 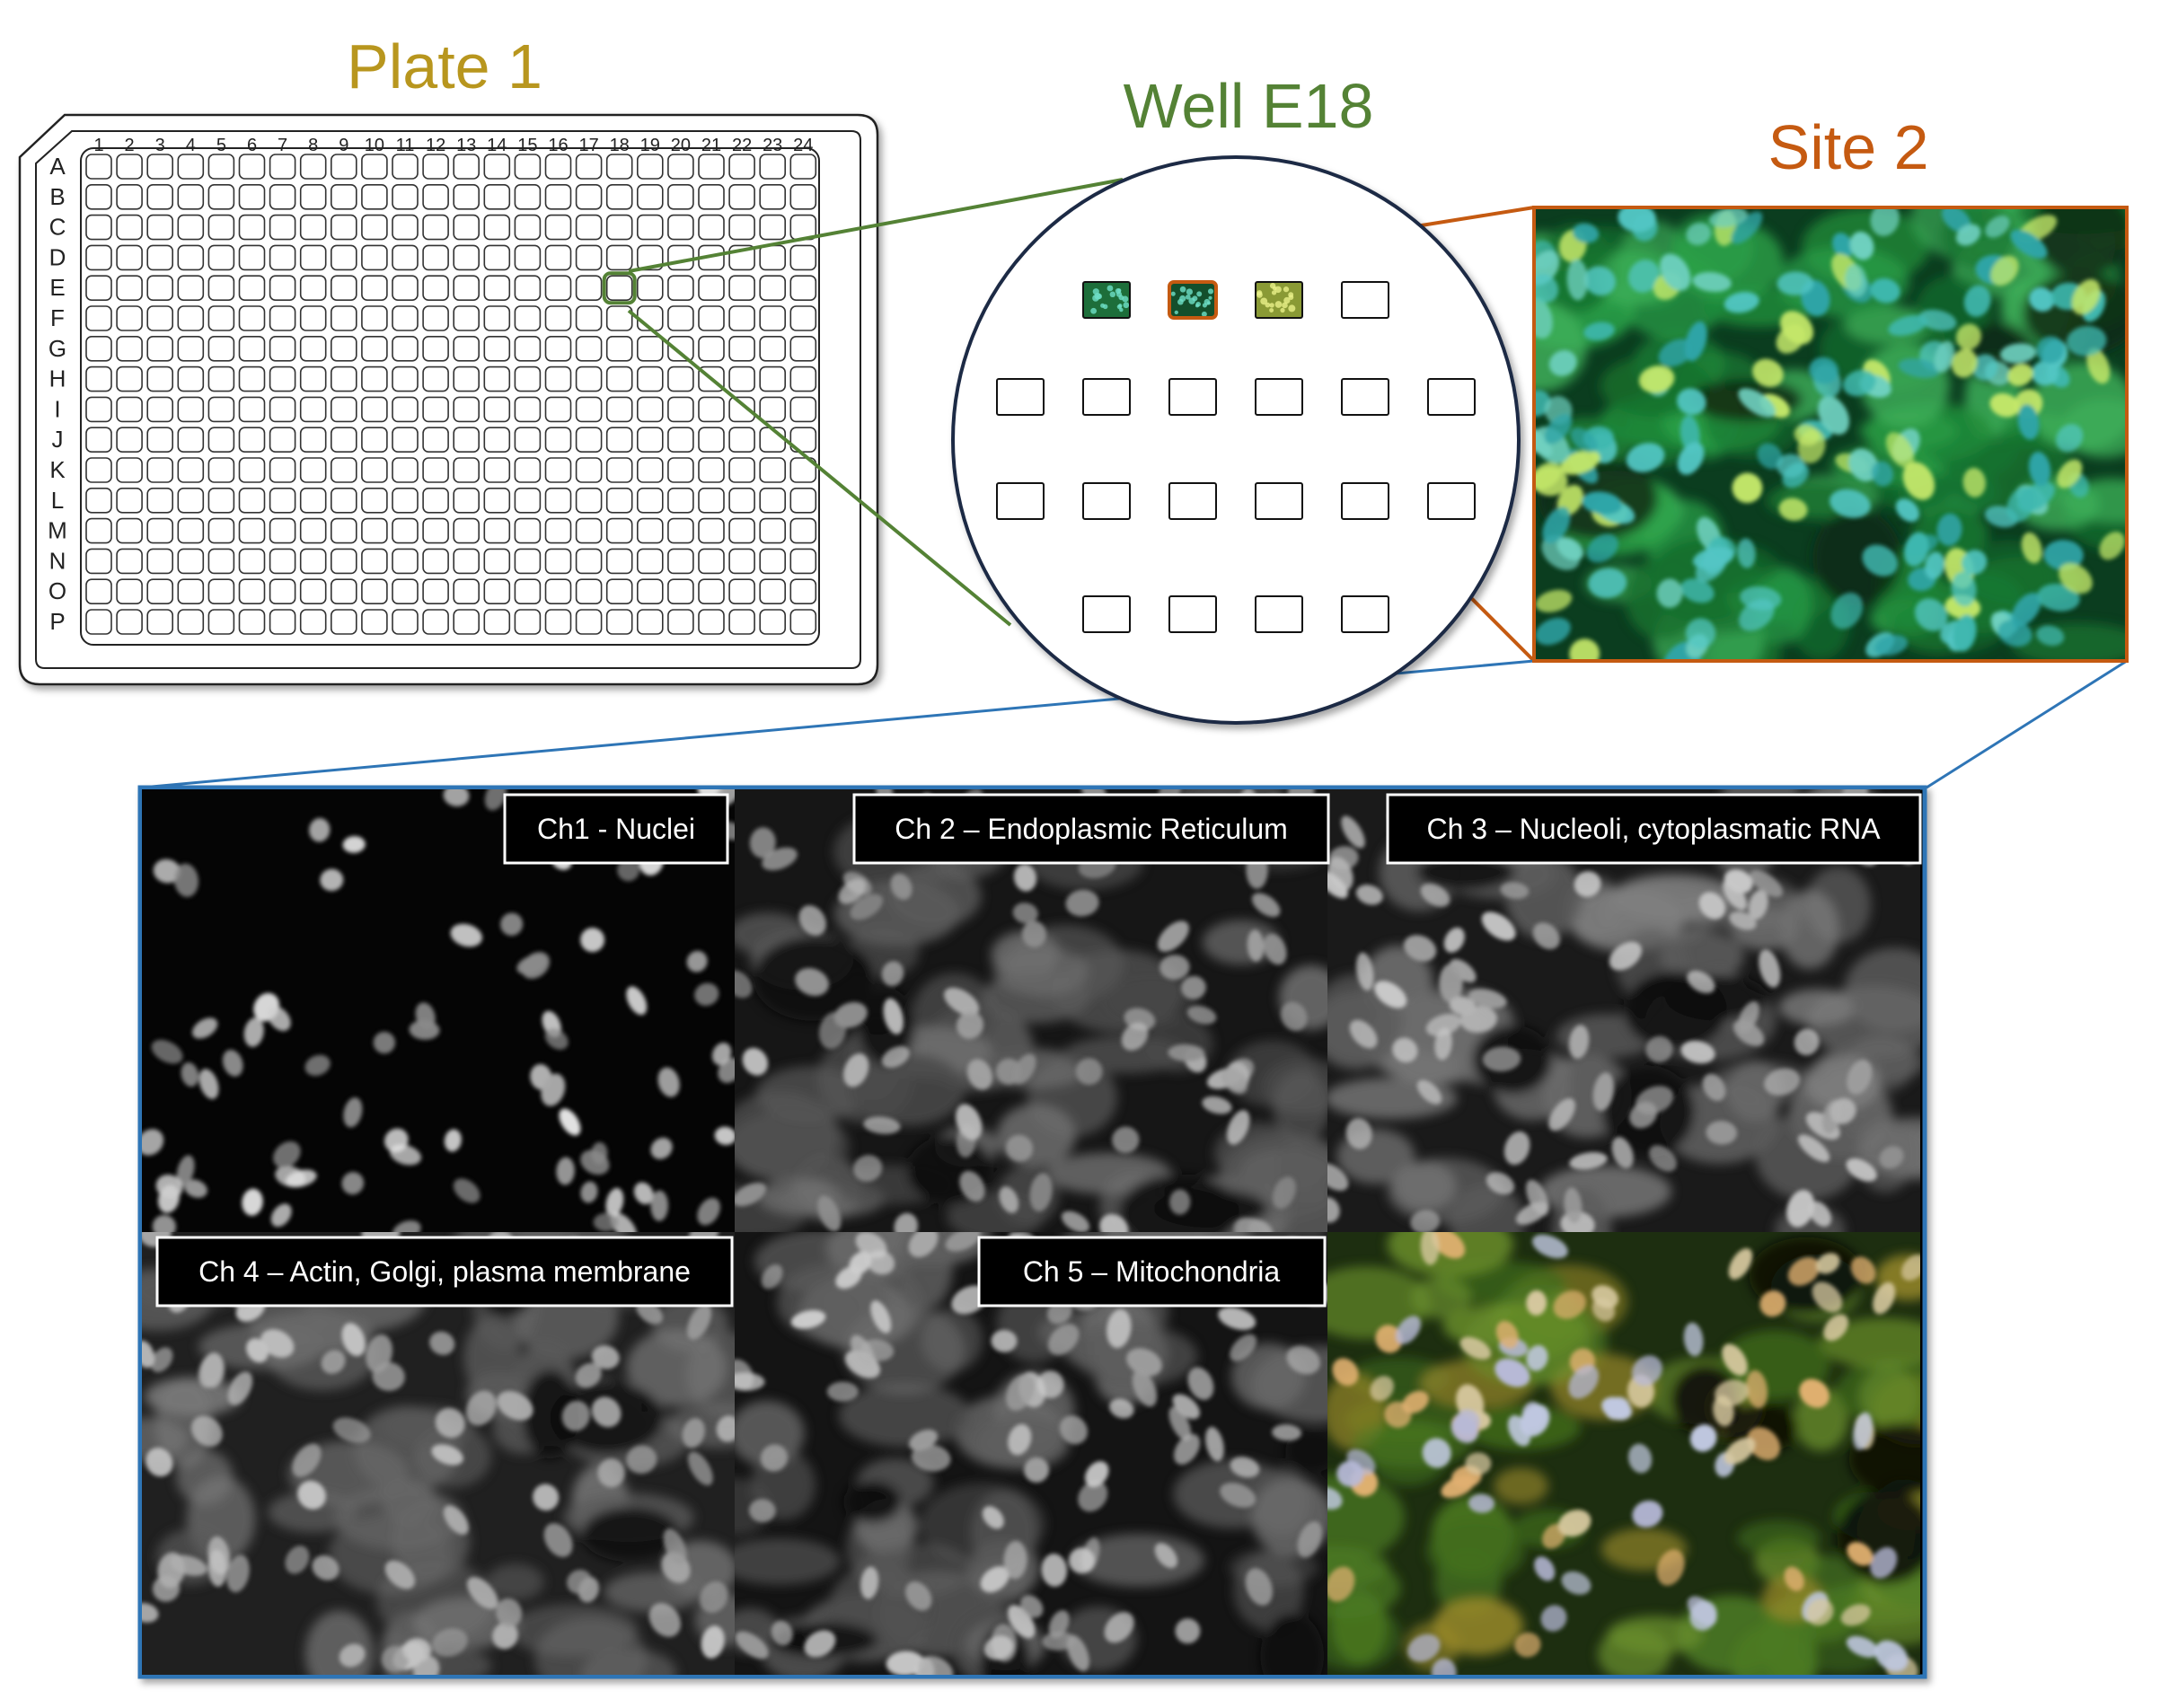 What do you see at coordinates (282, 145) in the screenshot?
I see `column-label: 7` at bounding box center [282, 145].